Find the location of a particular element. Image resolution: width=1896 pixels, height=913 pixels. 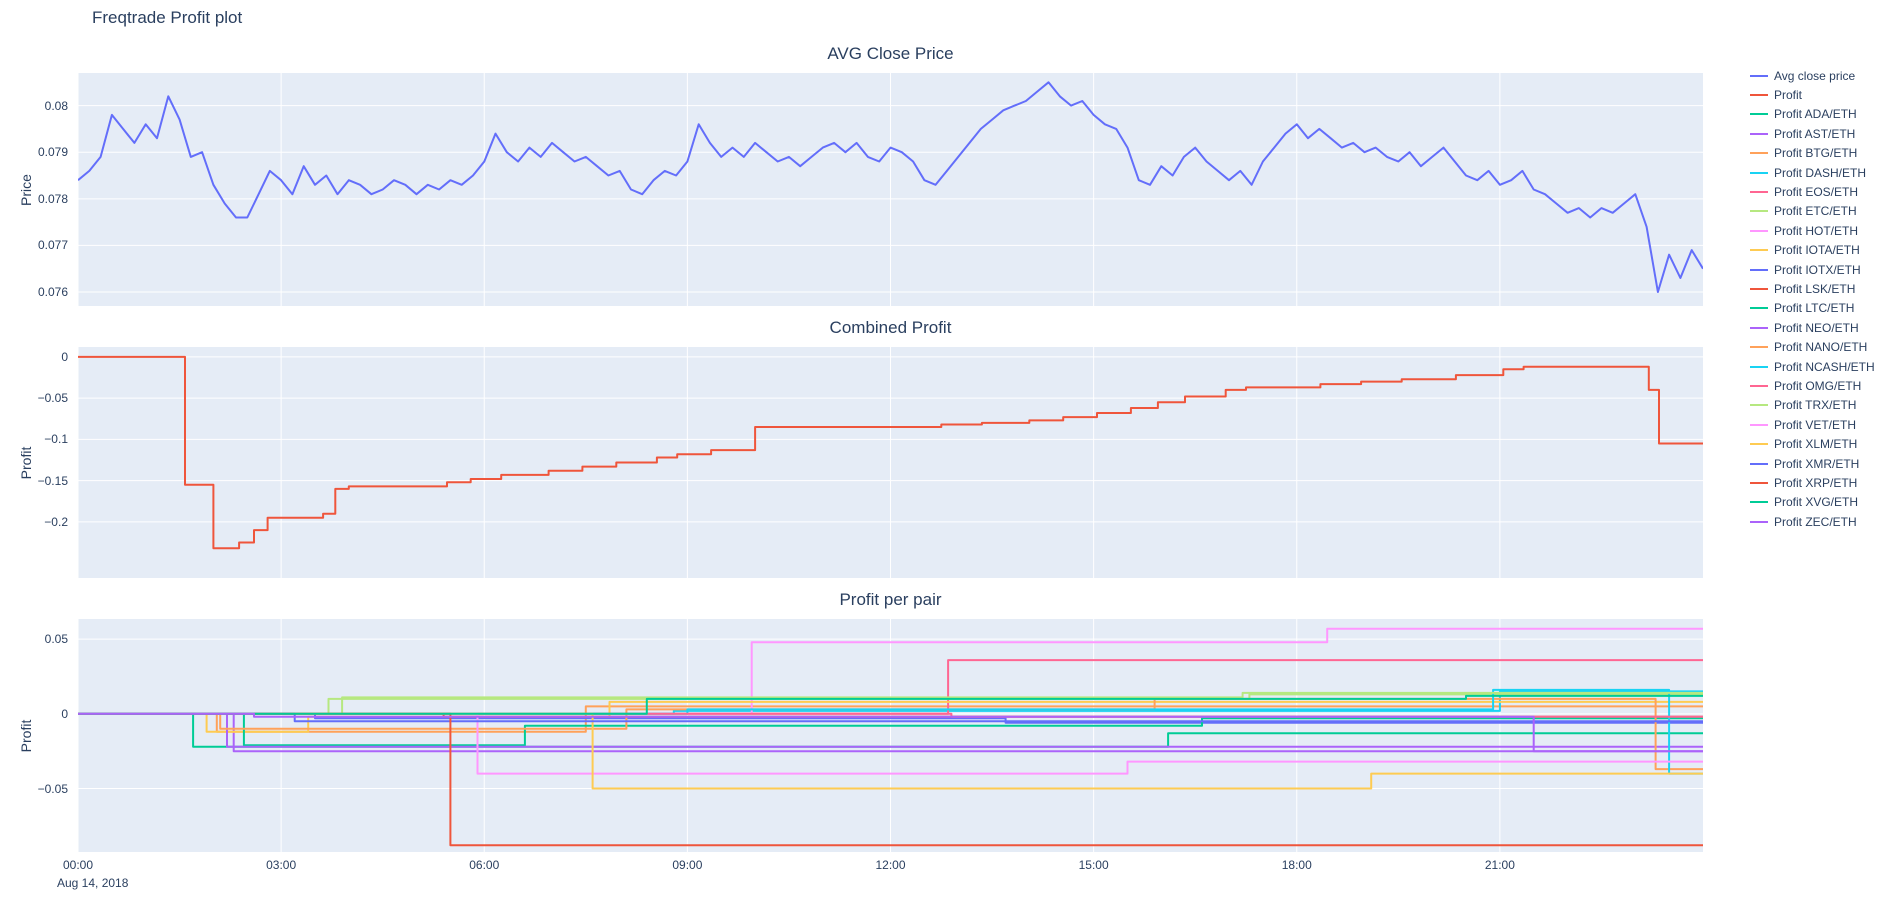

legend-item: Profit DASH/ETH is located at coordinates (1823, 172).